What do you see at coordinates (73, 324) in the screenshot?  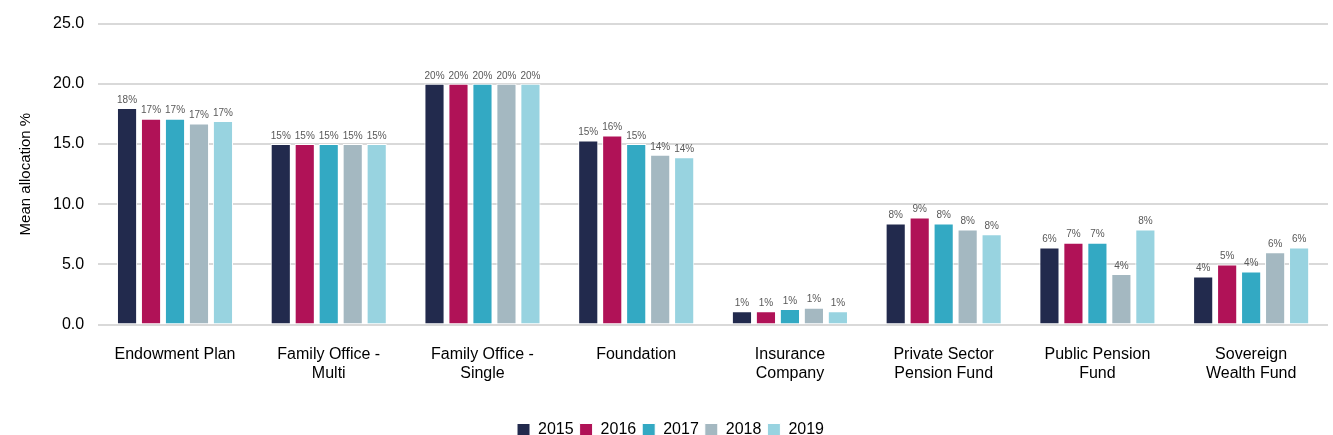 I see `y-tick-label: 0.0` at bounding box center [73, 324].